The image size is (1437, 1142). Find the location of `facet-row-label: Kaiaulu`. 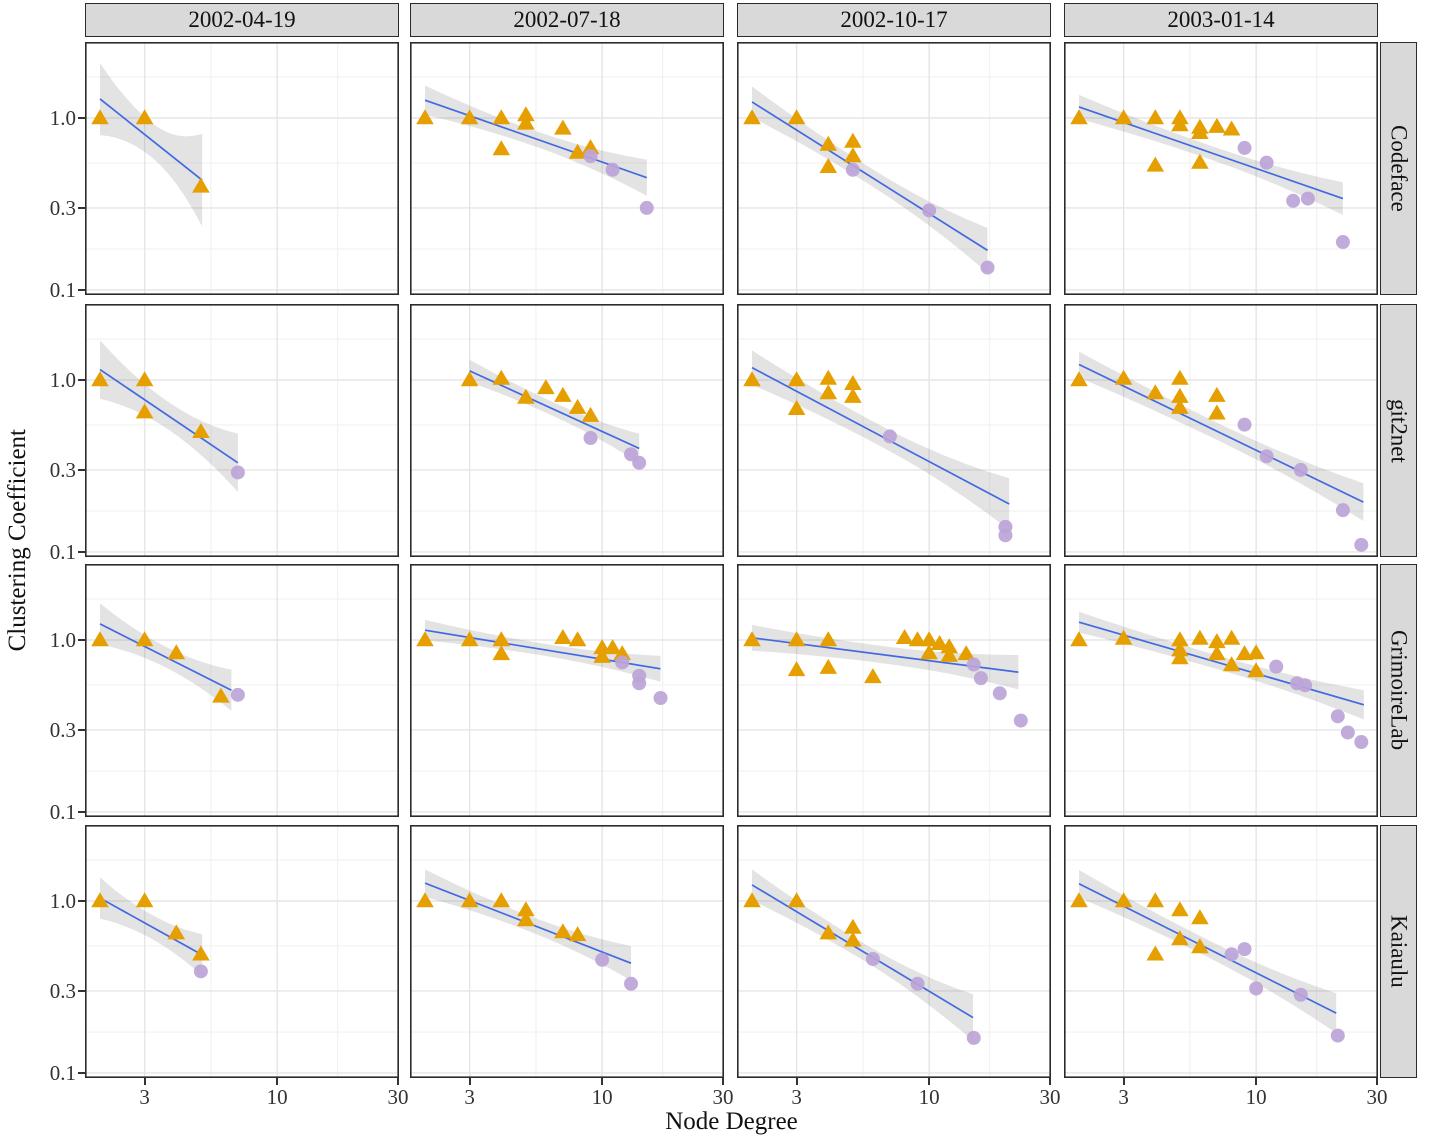

facet-row-label: Kaiaulu is located at coordinates (1399, 951).